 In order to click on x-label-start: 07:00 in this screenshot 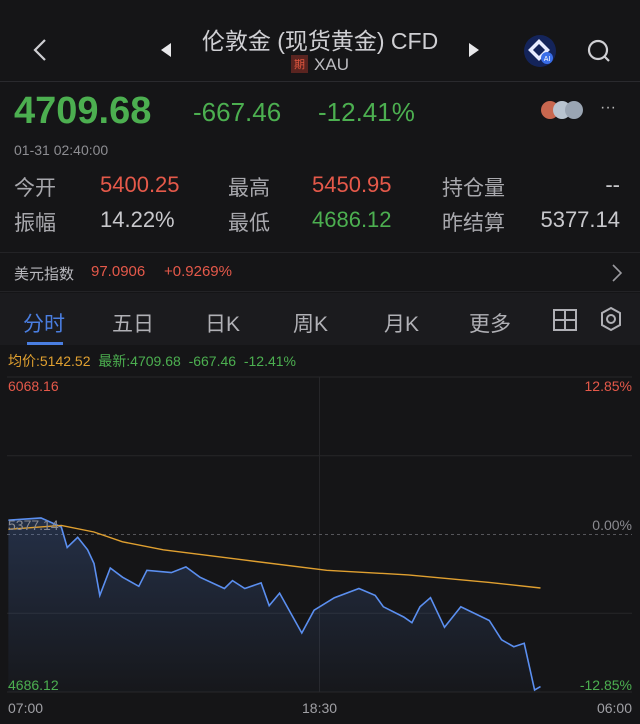, I will do `click(26, 708)`.